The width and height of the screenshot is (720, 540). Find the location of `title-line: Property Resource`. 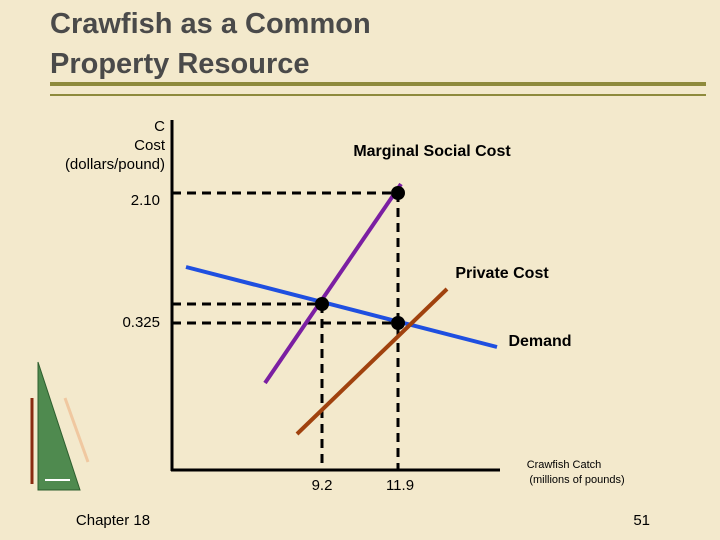

title-line: Property Resource is located at coordinates (180, 64).